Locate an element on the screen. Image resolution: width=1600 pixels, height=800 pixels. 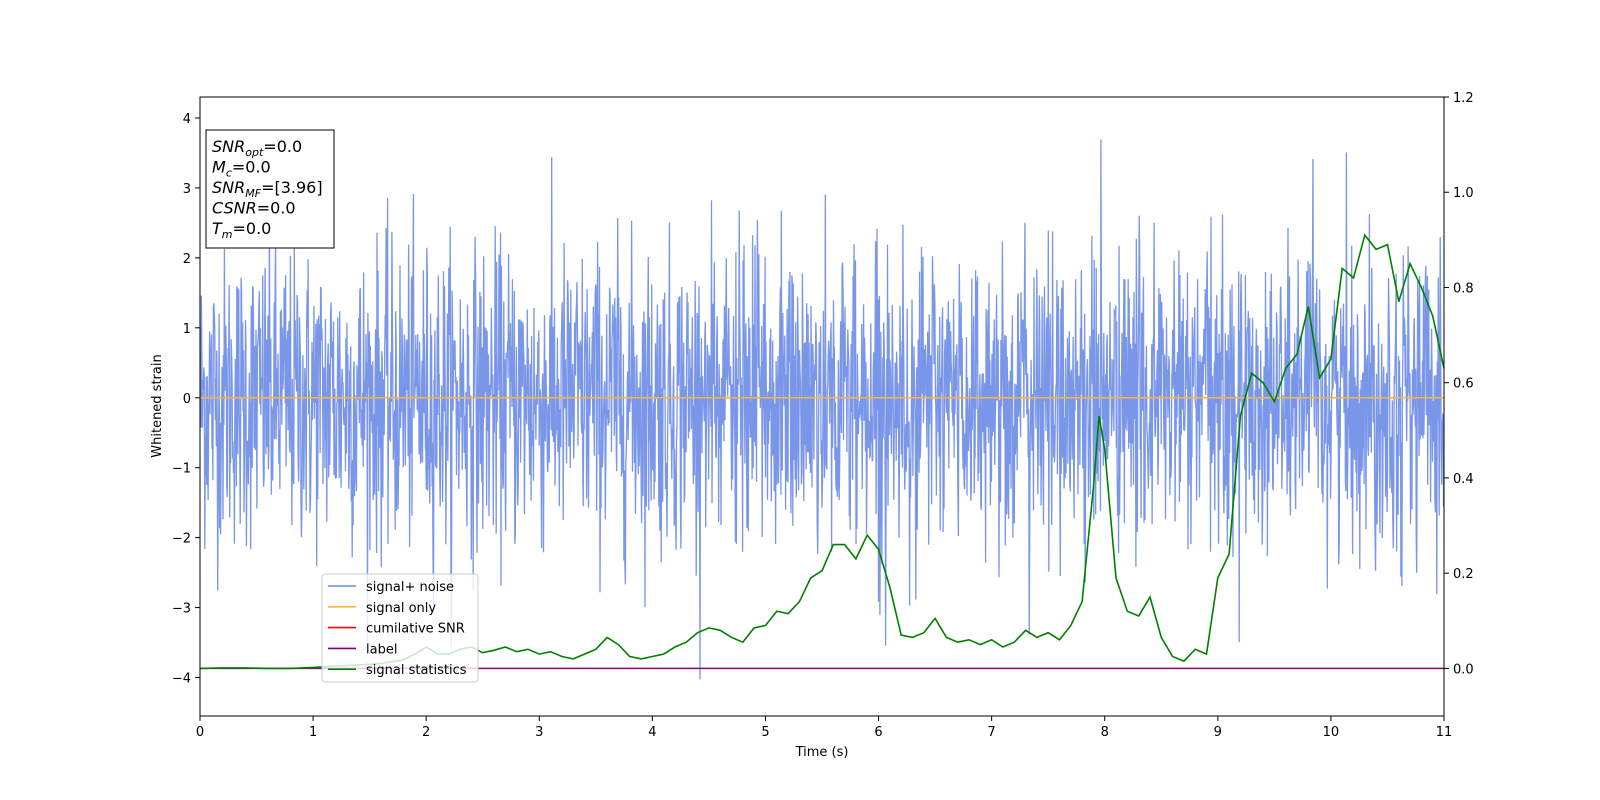
x-tick-label: 11 is located at coordinates (1444, 732).